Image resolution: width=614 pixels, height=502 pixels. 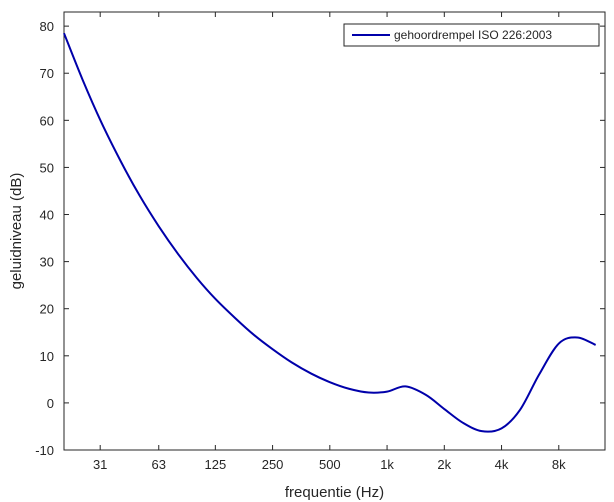 What do you see at coordinates (215, 464) in the screenshot?
I see `x-tick-label: 125` at bounding box center [215, 464].